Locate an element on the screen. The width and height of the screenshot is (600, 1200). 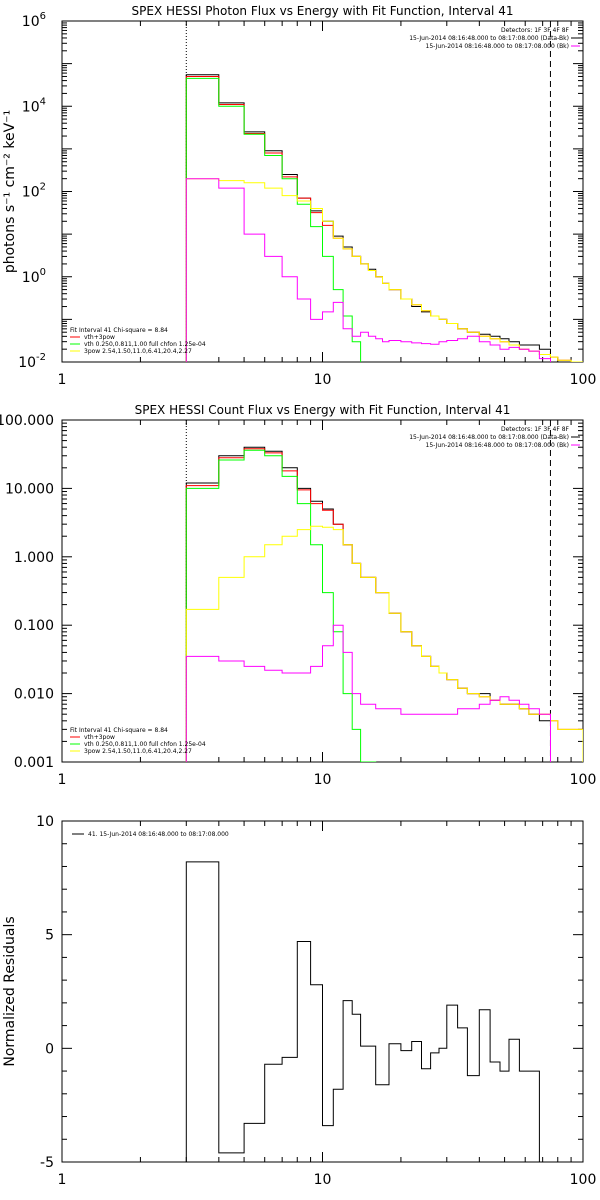
y-axis-label: Normalized Residuals is located at coordinates (10, 991).